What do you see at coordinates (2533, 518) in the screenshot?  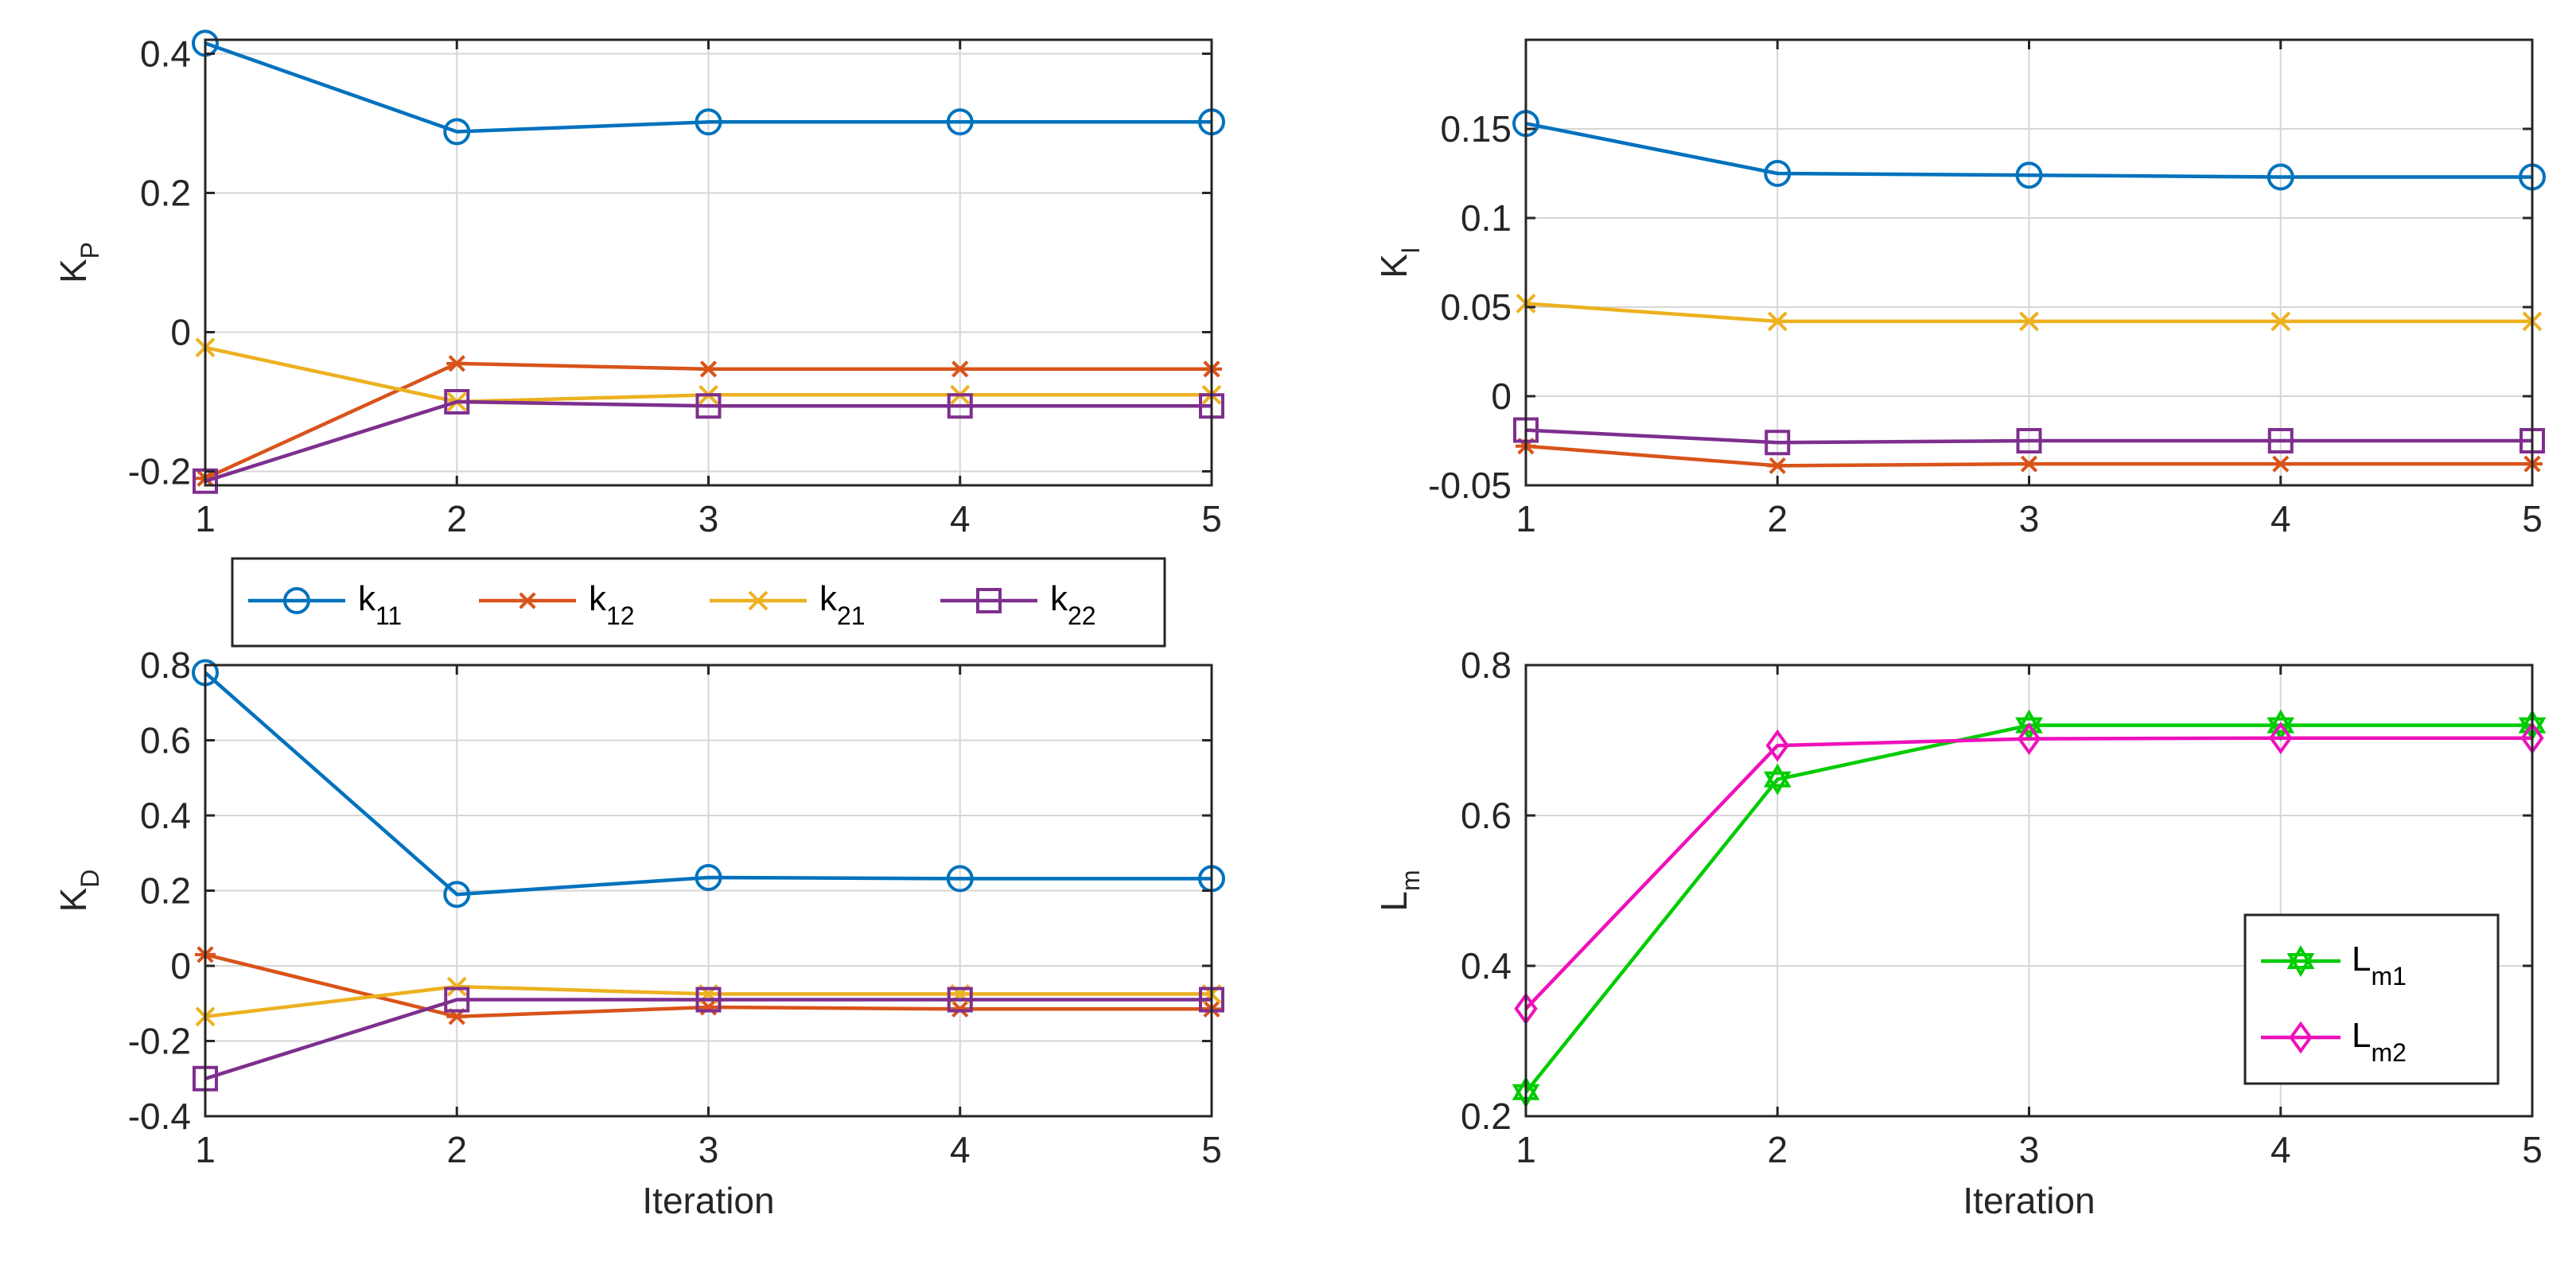 I see `xtick-label-ki-4: 5` at bounding box center [2533, 518].